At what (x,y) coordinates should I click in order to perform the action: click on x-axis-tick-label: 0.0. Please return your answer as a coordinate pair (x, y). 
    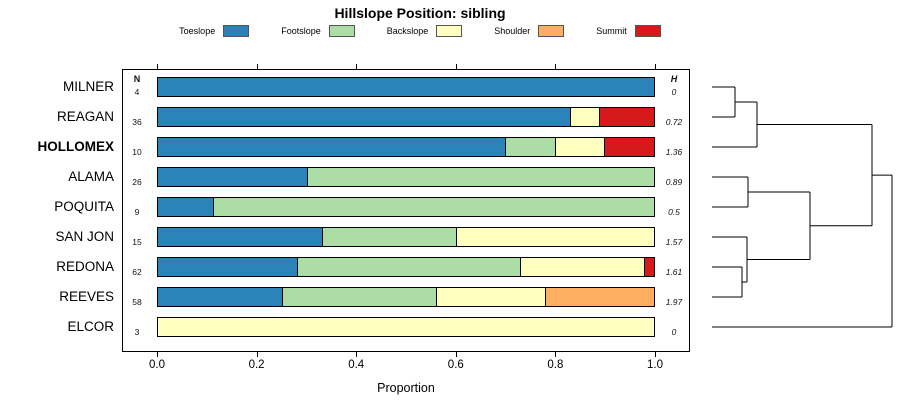
    Looking at the image, I should click on (157, 365).